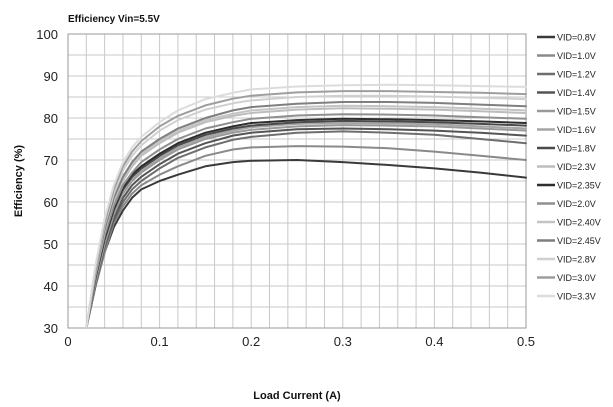 This screenshot has width=613, height=407. What do you see at coordinates (160, 341) in the screenshot?
I see `x-tick-label: 0.1` at bounding box center [160, 341].